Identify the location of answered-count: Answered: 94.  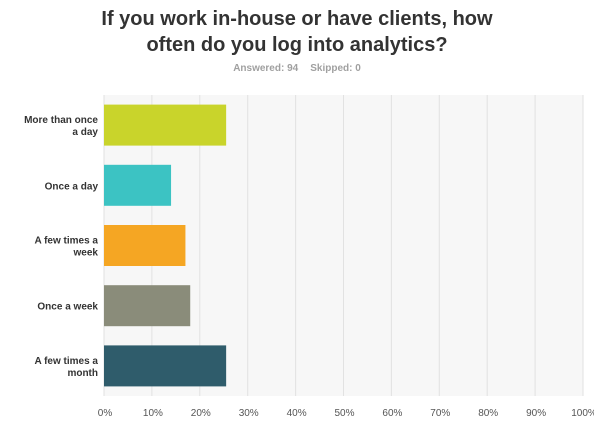
(266, 68).